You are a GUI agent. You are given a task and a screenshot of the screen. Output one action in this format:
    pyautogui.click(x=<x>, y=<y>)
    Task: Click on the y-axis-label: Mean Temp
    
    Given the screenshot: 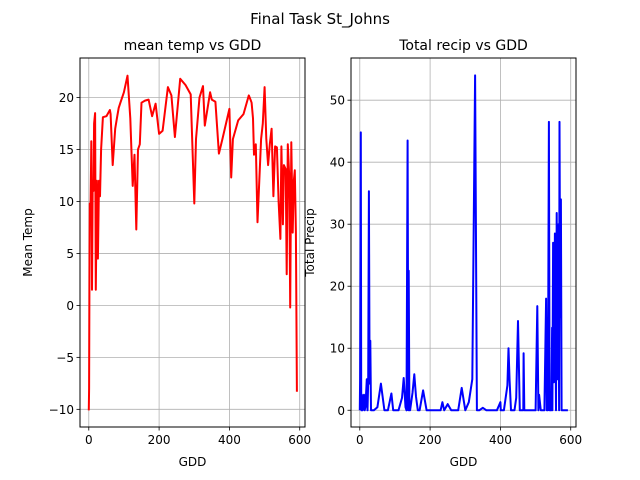 What is the action you would take?
    pyautogui.click(x=28, y=242)
    